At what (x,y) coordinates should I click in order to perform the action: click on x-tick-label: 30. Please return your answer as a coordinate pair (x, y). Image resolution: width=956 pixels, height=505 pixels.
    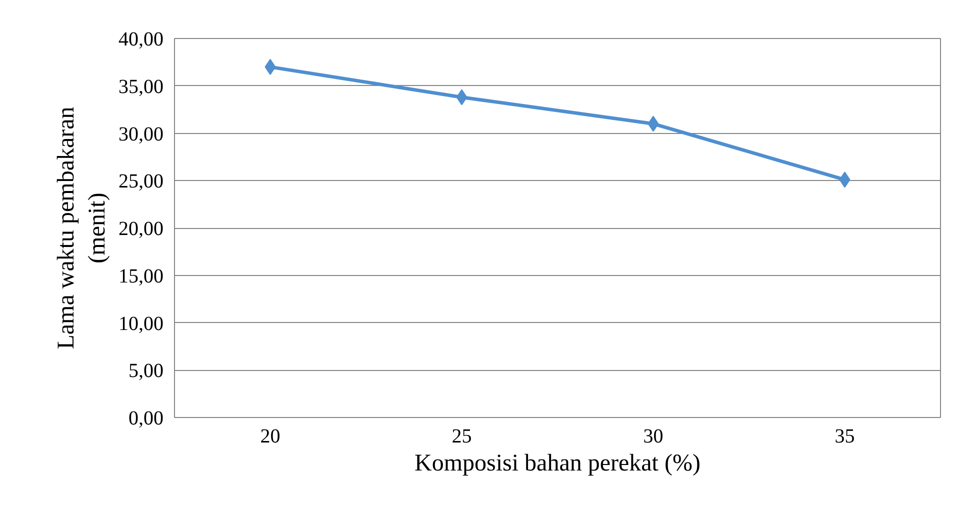
    Looking at the image, I should click on (653, 437).